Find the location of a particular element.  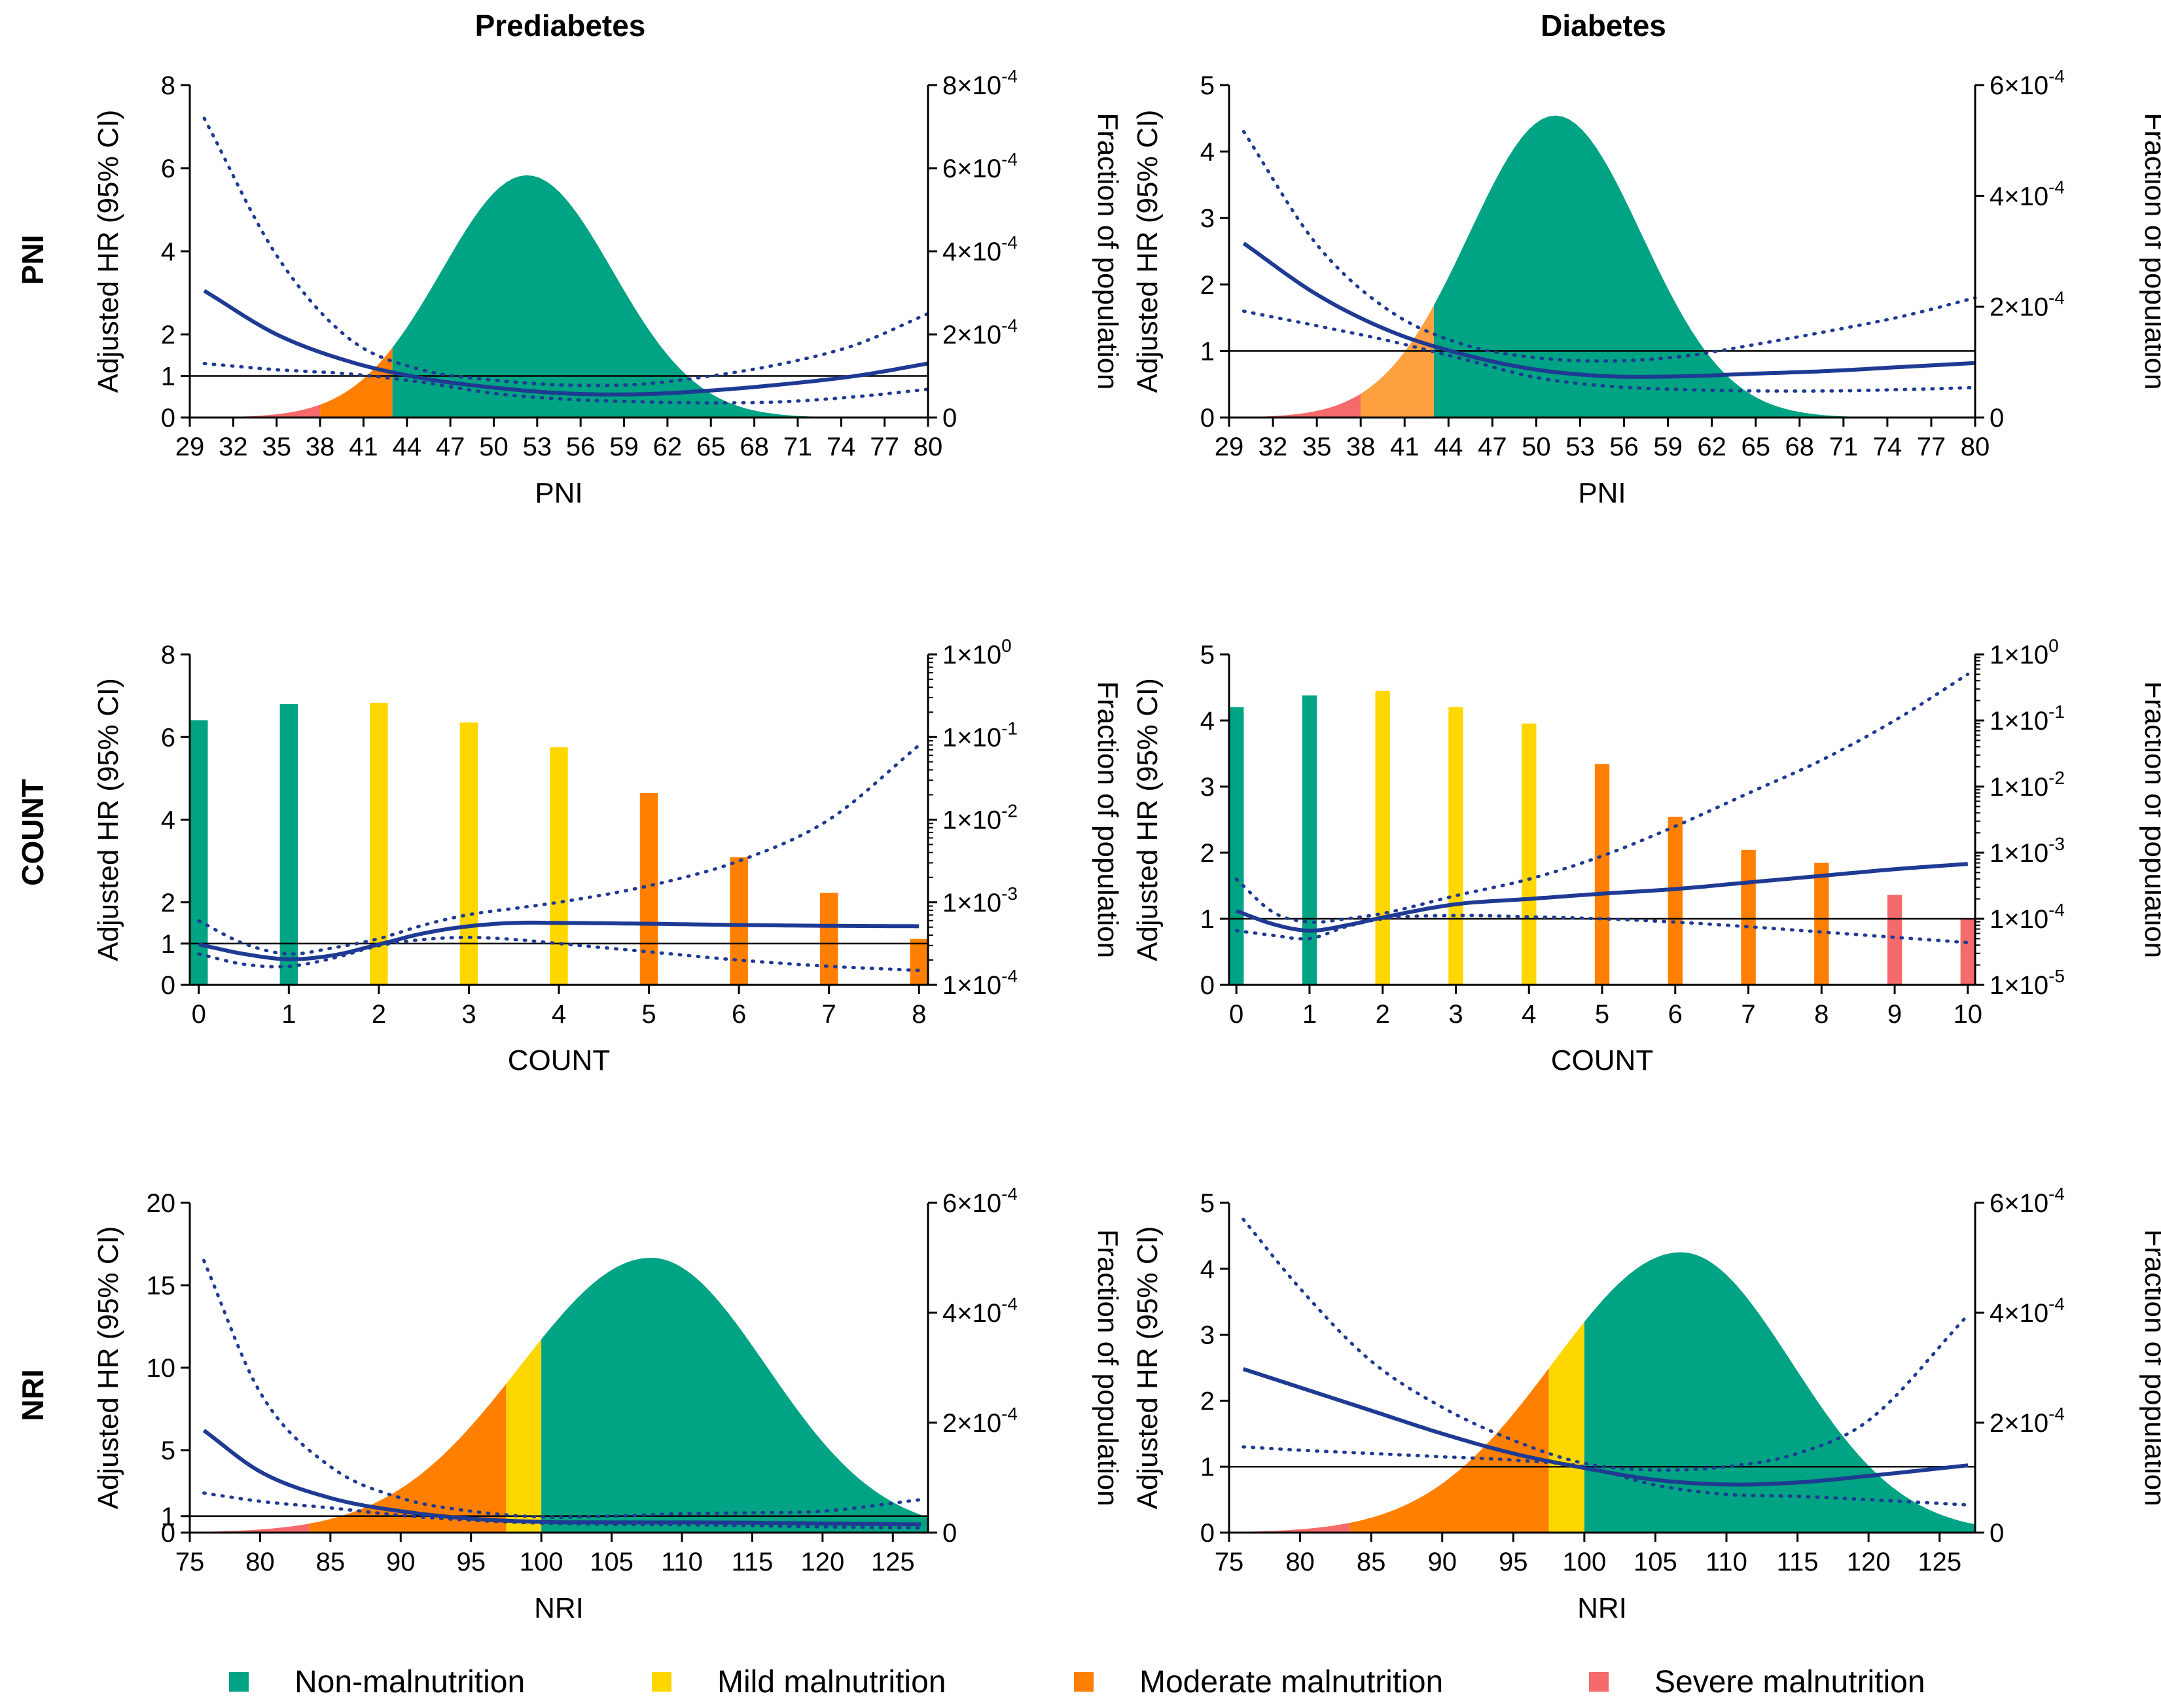

x-tick-label-85: 85 is located at coordinates (331, 1562).